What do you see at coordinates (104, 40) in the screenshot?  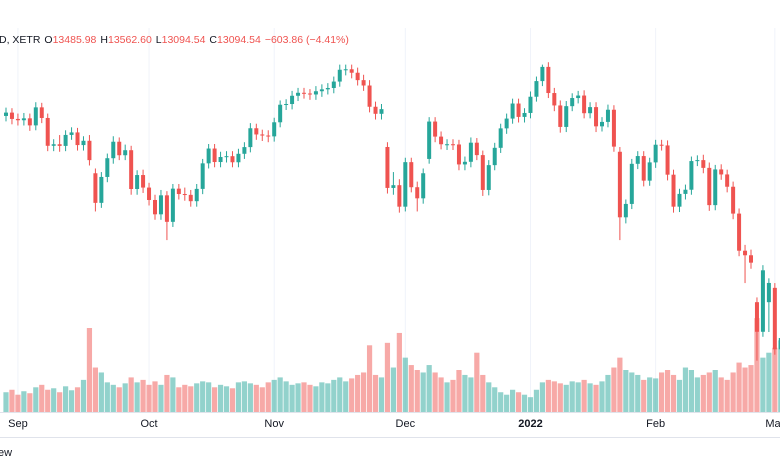 I see `header-key: H` at bounding box center [104, 40].